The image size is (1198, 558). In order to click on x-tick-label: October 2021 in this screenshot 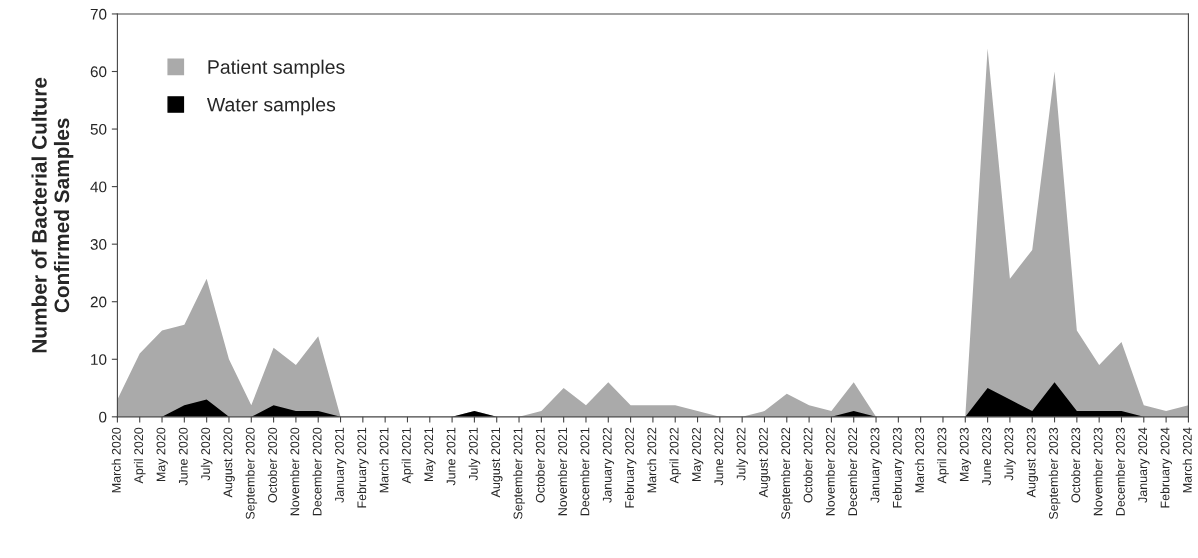, I will do `click(540, 465)`.